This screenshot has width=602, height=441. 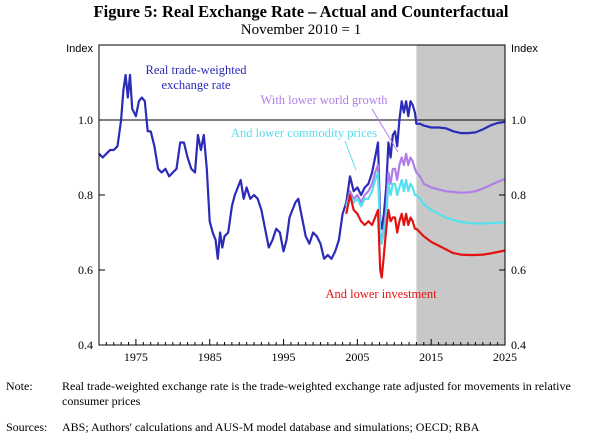 What do you see at coordinates (385, 130) in the screenshot?
I see `leader-line-world` at bounding box center [385, 130].